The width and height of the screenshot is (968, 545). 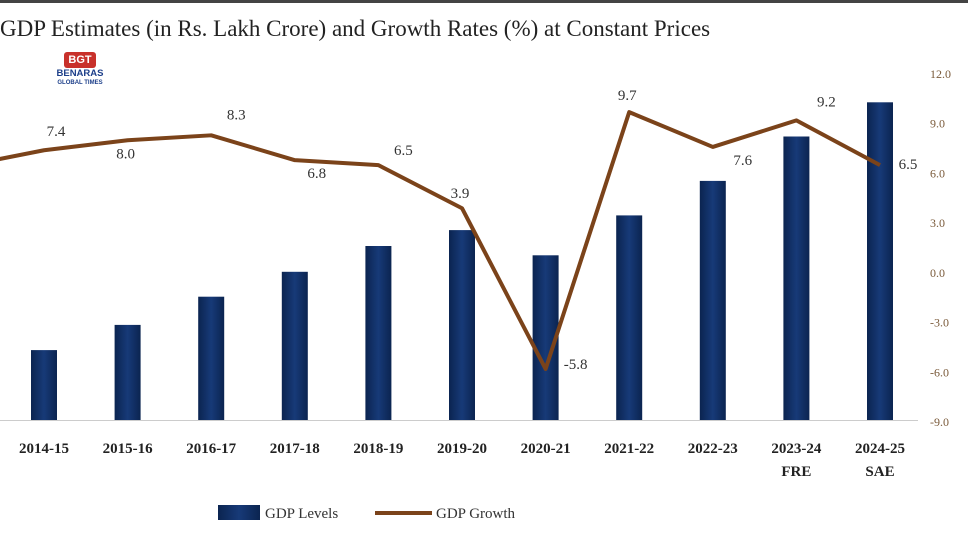 What do you see at coordinates (939, 372) in the screenshot?
I see `right-axis-tick: -6.0` at bounding box center [939, 372].